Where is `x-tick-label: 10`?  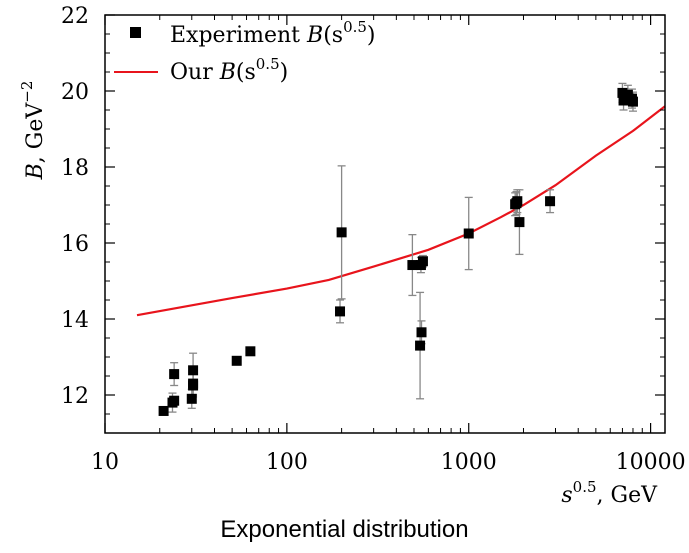
x-tick-label: 10 is located at coordinates (105, 462).